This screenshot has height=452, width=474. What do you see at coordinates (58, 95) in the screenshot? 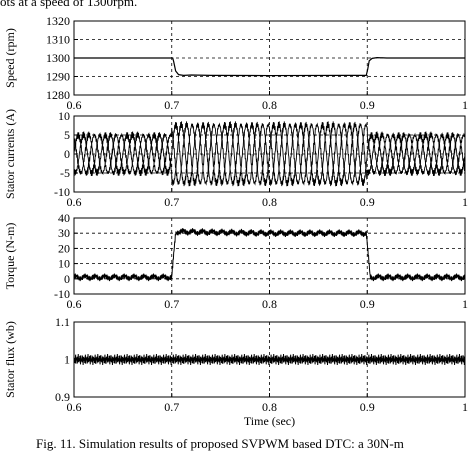
I see `panel1-y-tick-label: 1280` at bounding box center [58, 95].